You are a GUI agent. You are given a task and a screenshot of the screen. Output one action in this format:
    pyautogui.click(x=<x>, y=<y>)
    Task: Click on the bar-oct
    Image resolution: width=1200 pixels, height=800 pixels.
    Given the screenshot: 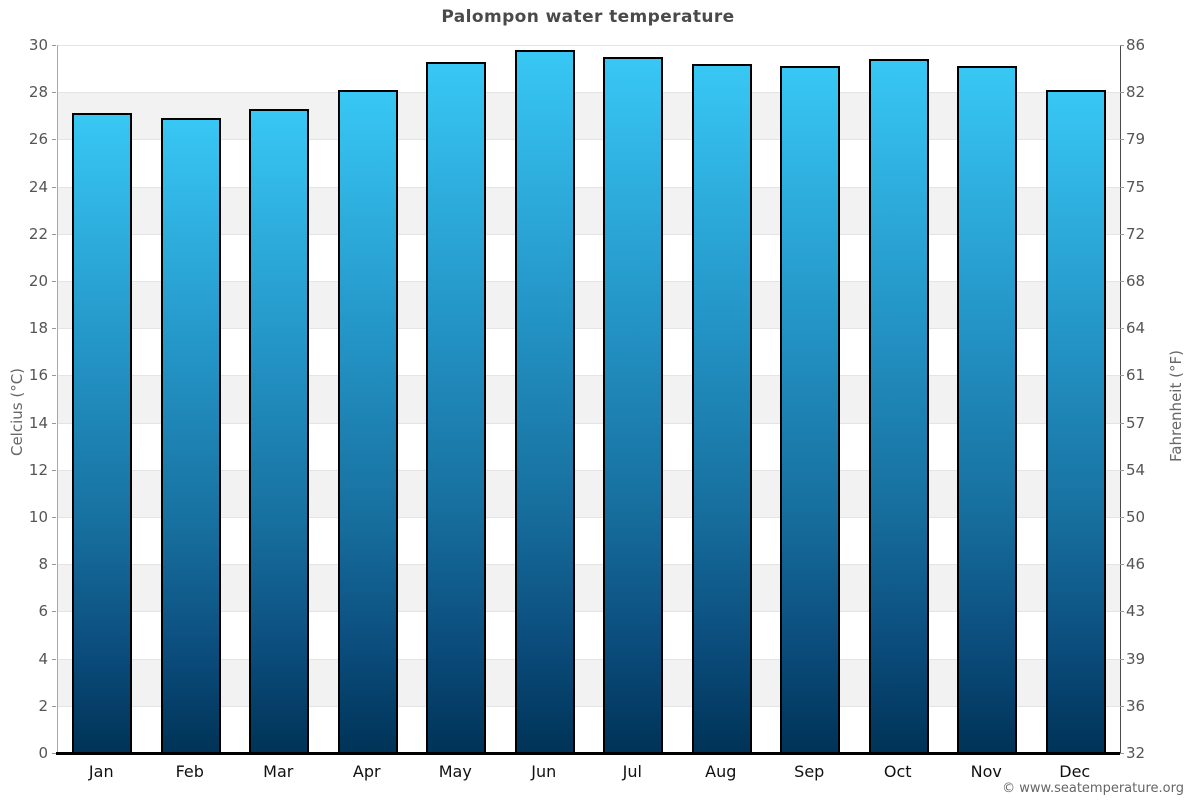 What is the action you would take?
    pyautogui.click(x=898, y=406)
    